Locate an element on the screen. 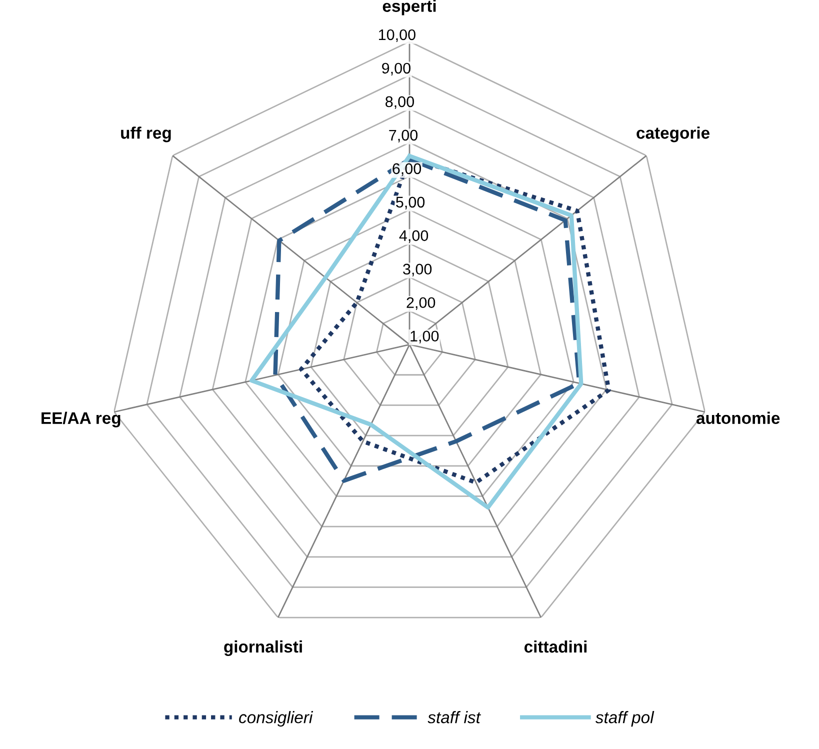  y-tick-label: 6,00 is located at coordinates (407, 169).